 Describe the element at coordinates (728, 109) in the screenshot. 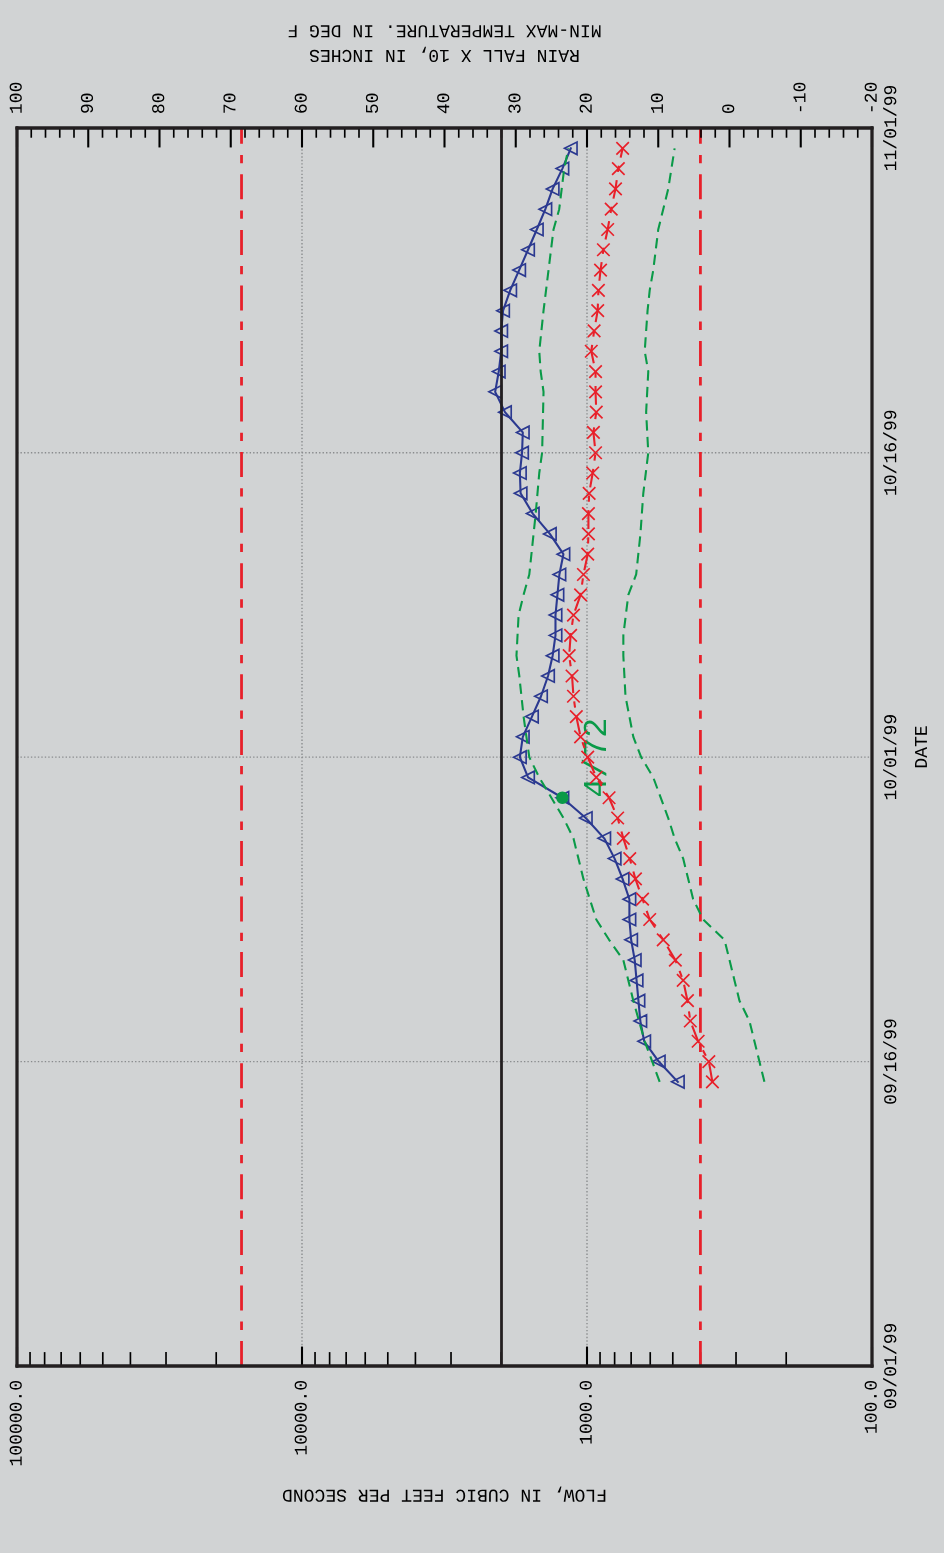

I see `x2-tick-label: 0` at that location.